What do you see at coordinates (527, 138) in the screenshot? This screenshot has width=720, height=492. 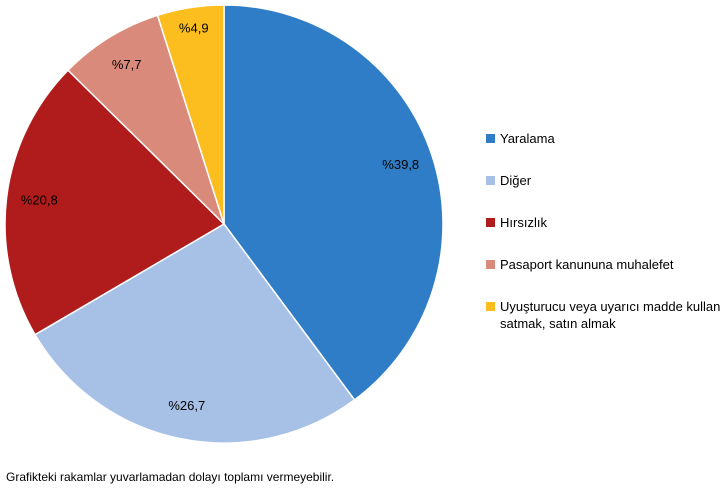 I see `legend-label: Yaralama` at bounding box center [527, 138].